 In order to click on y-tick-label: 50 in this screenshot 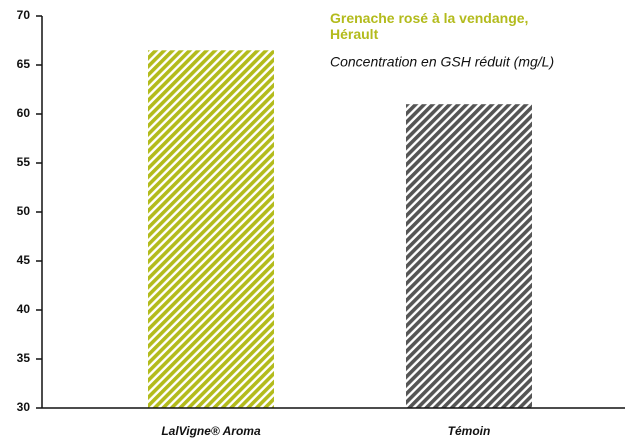, I will do `click(24, 211)`.